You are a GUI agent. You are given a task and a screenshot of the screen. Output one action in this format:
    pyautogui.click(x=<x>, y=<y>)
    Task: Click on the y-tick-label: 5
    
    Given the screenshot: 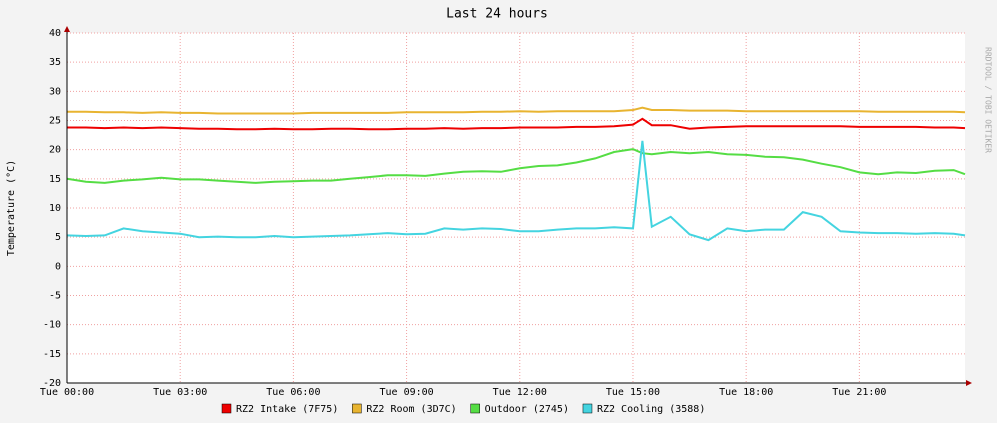 What is the action you would take?
    pyautogui.click(x=58, y=237)
    